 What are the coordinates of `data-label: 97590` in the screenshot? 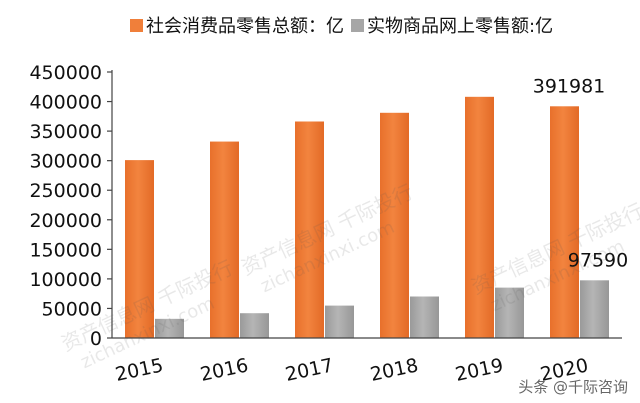 It's located at (598, 260).